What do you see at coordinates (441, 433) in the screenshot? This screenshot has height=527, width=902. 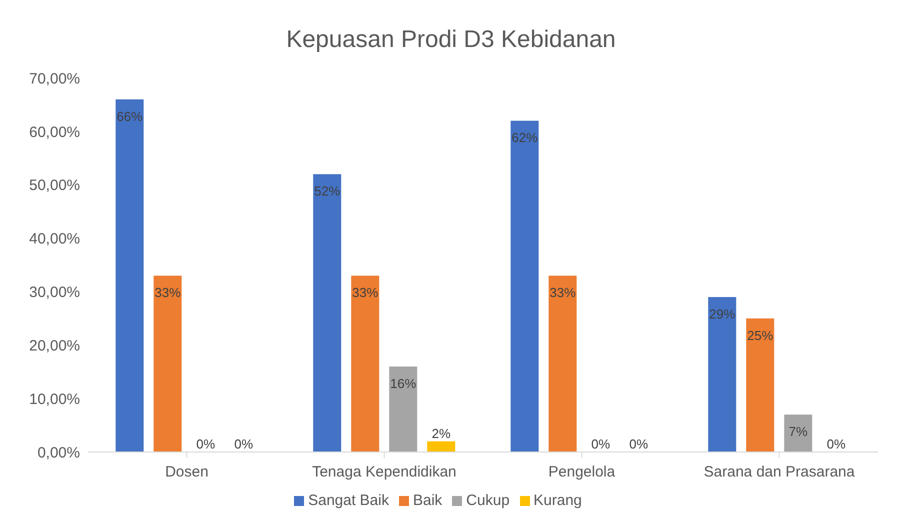 I see `data-label: 2%` at bounding box center [441, 433].